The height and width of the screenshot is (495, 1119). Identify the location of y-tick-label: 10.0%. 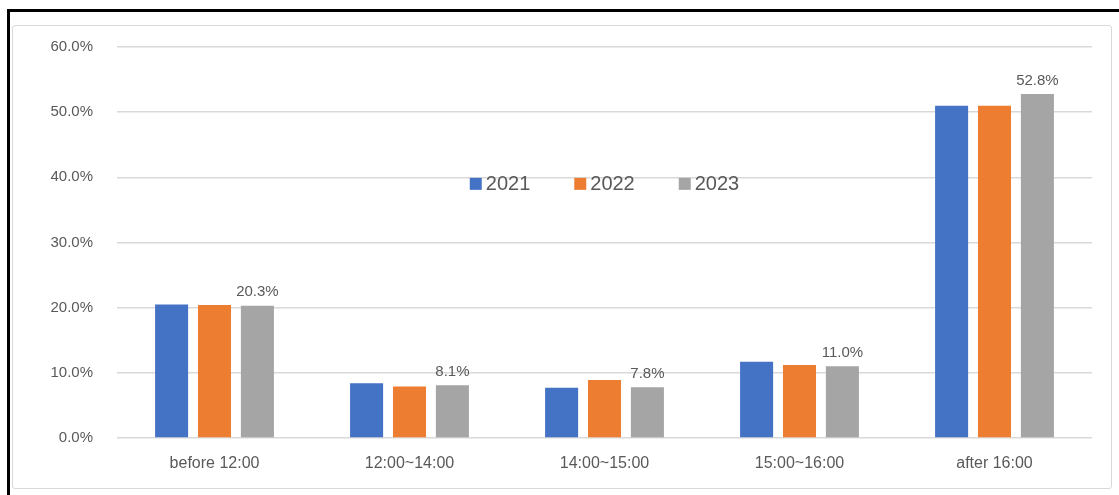
(71, 371).